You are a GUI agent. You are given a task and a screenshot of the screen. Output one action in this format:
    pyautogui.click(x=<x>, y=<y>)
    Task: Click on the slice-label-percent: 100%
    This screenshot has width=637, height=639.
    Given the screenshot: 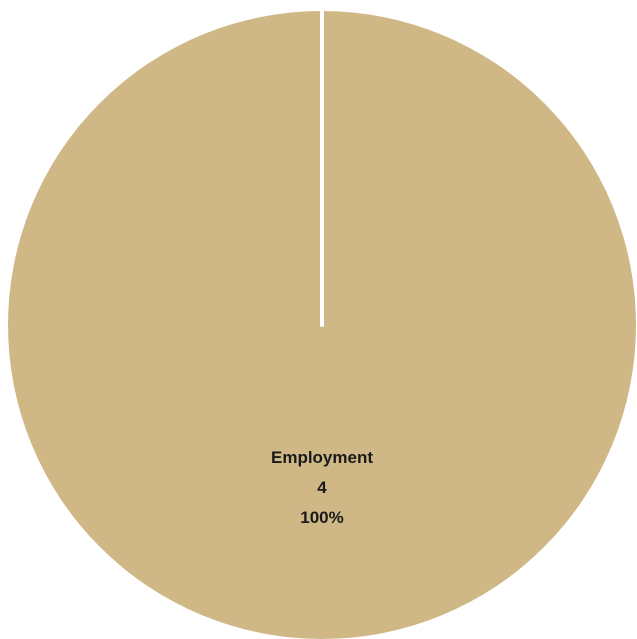 What is the action you would take?
    pyautogui.click(x=321, y=517)
    